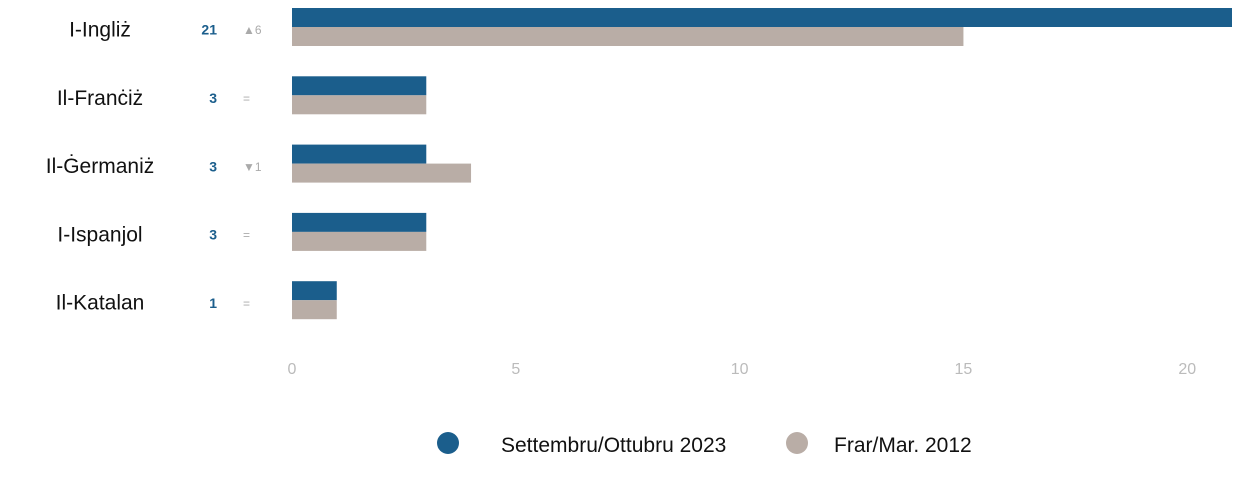  I want to click on legend-item: Frar/Mar. 2012, so click(879, 446).